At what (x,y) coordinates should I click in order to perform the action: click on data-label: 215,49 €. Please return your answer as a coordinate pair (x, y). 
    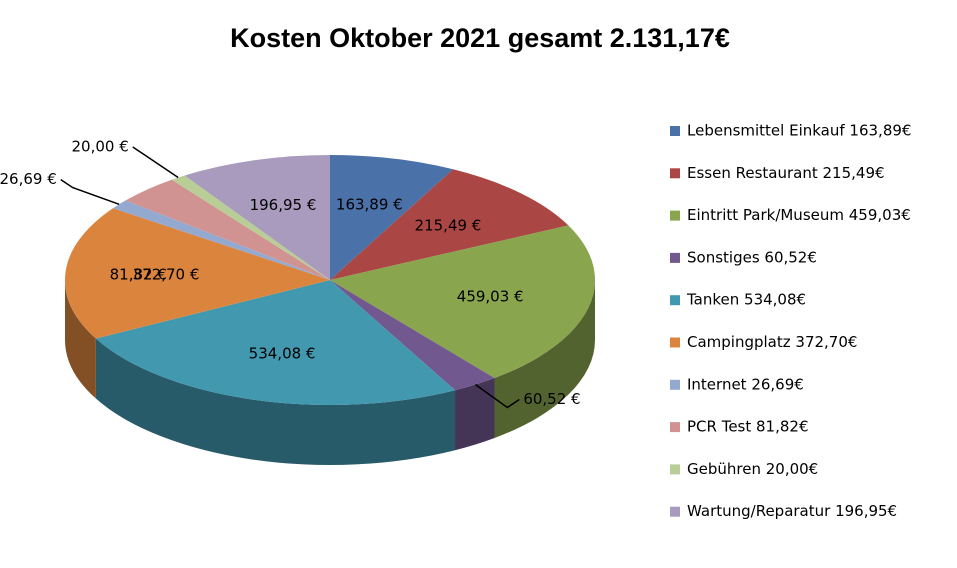
    Looking at the image, I should click on (448, 226).